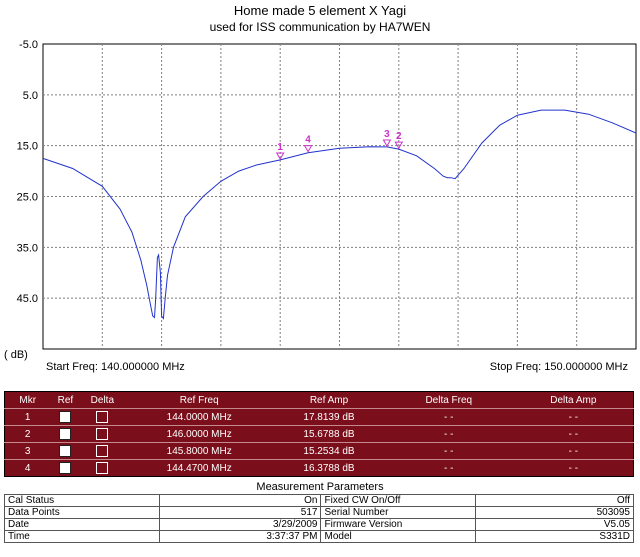 The image size is (640, 557). What do you see at coordinates (573, 400) in the screenshot?
I see `col-delta-amp: Delta Amp` at bounding box center [573, 400].